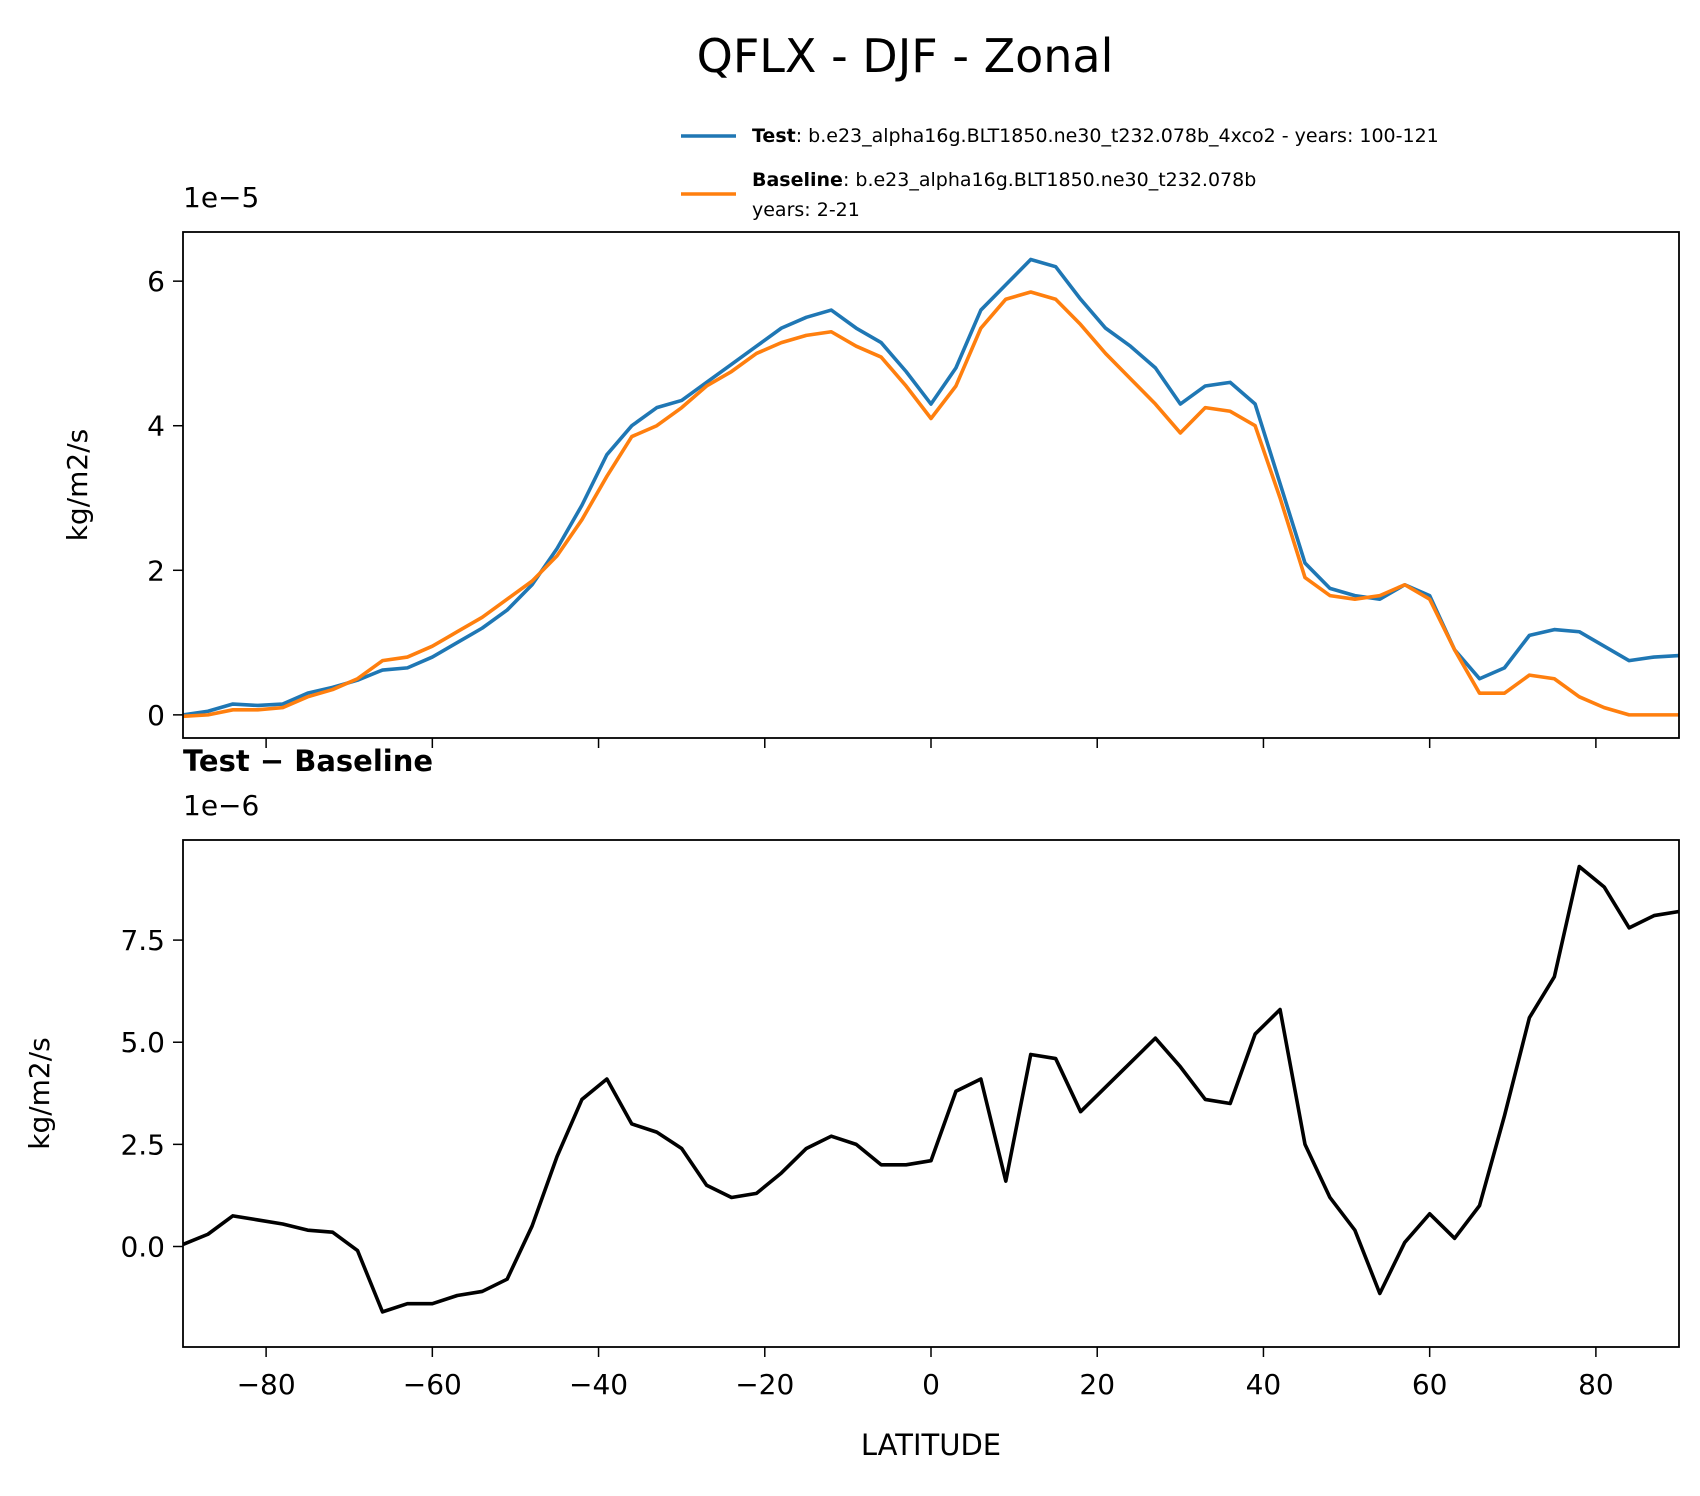 Image resolution: width=1700 pixels, height=1496 pixels. What do you see at coordinates (266, 1384) in the screenshot?
I see `x-tick-label: −80` at bounding box center [266, 1384].